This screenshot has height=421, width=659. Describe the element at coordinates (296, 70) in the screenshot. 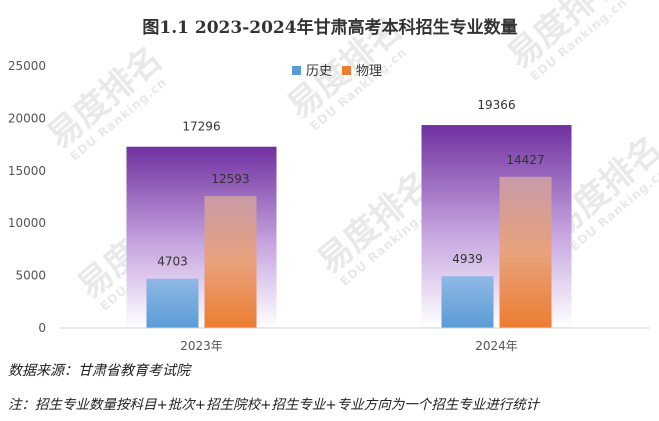

I see `legend-swatch-history` at that location.